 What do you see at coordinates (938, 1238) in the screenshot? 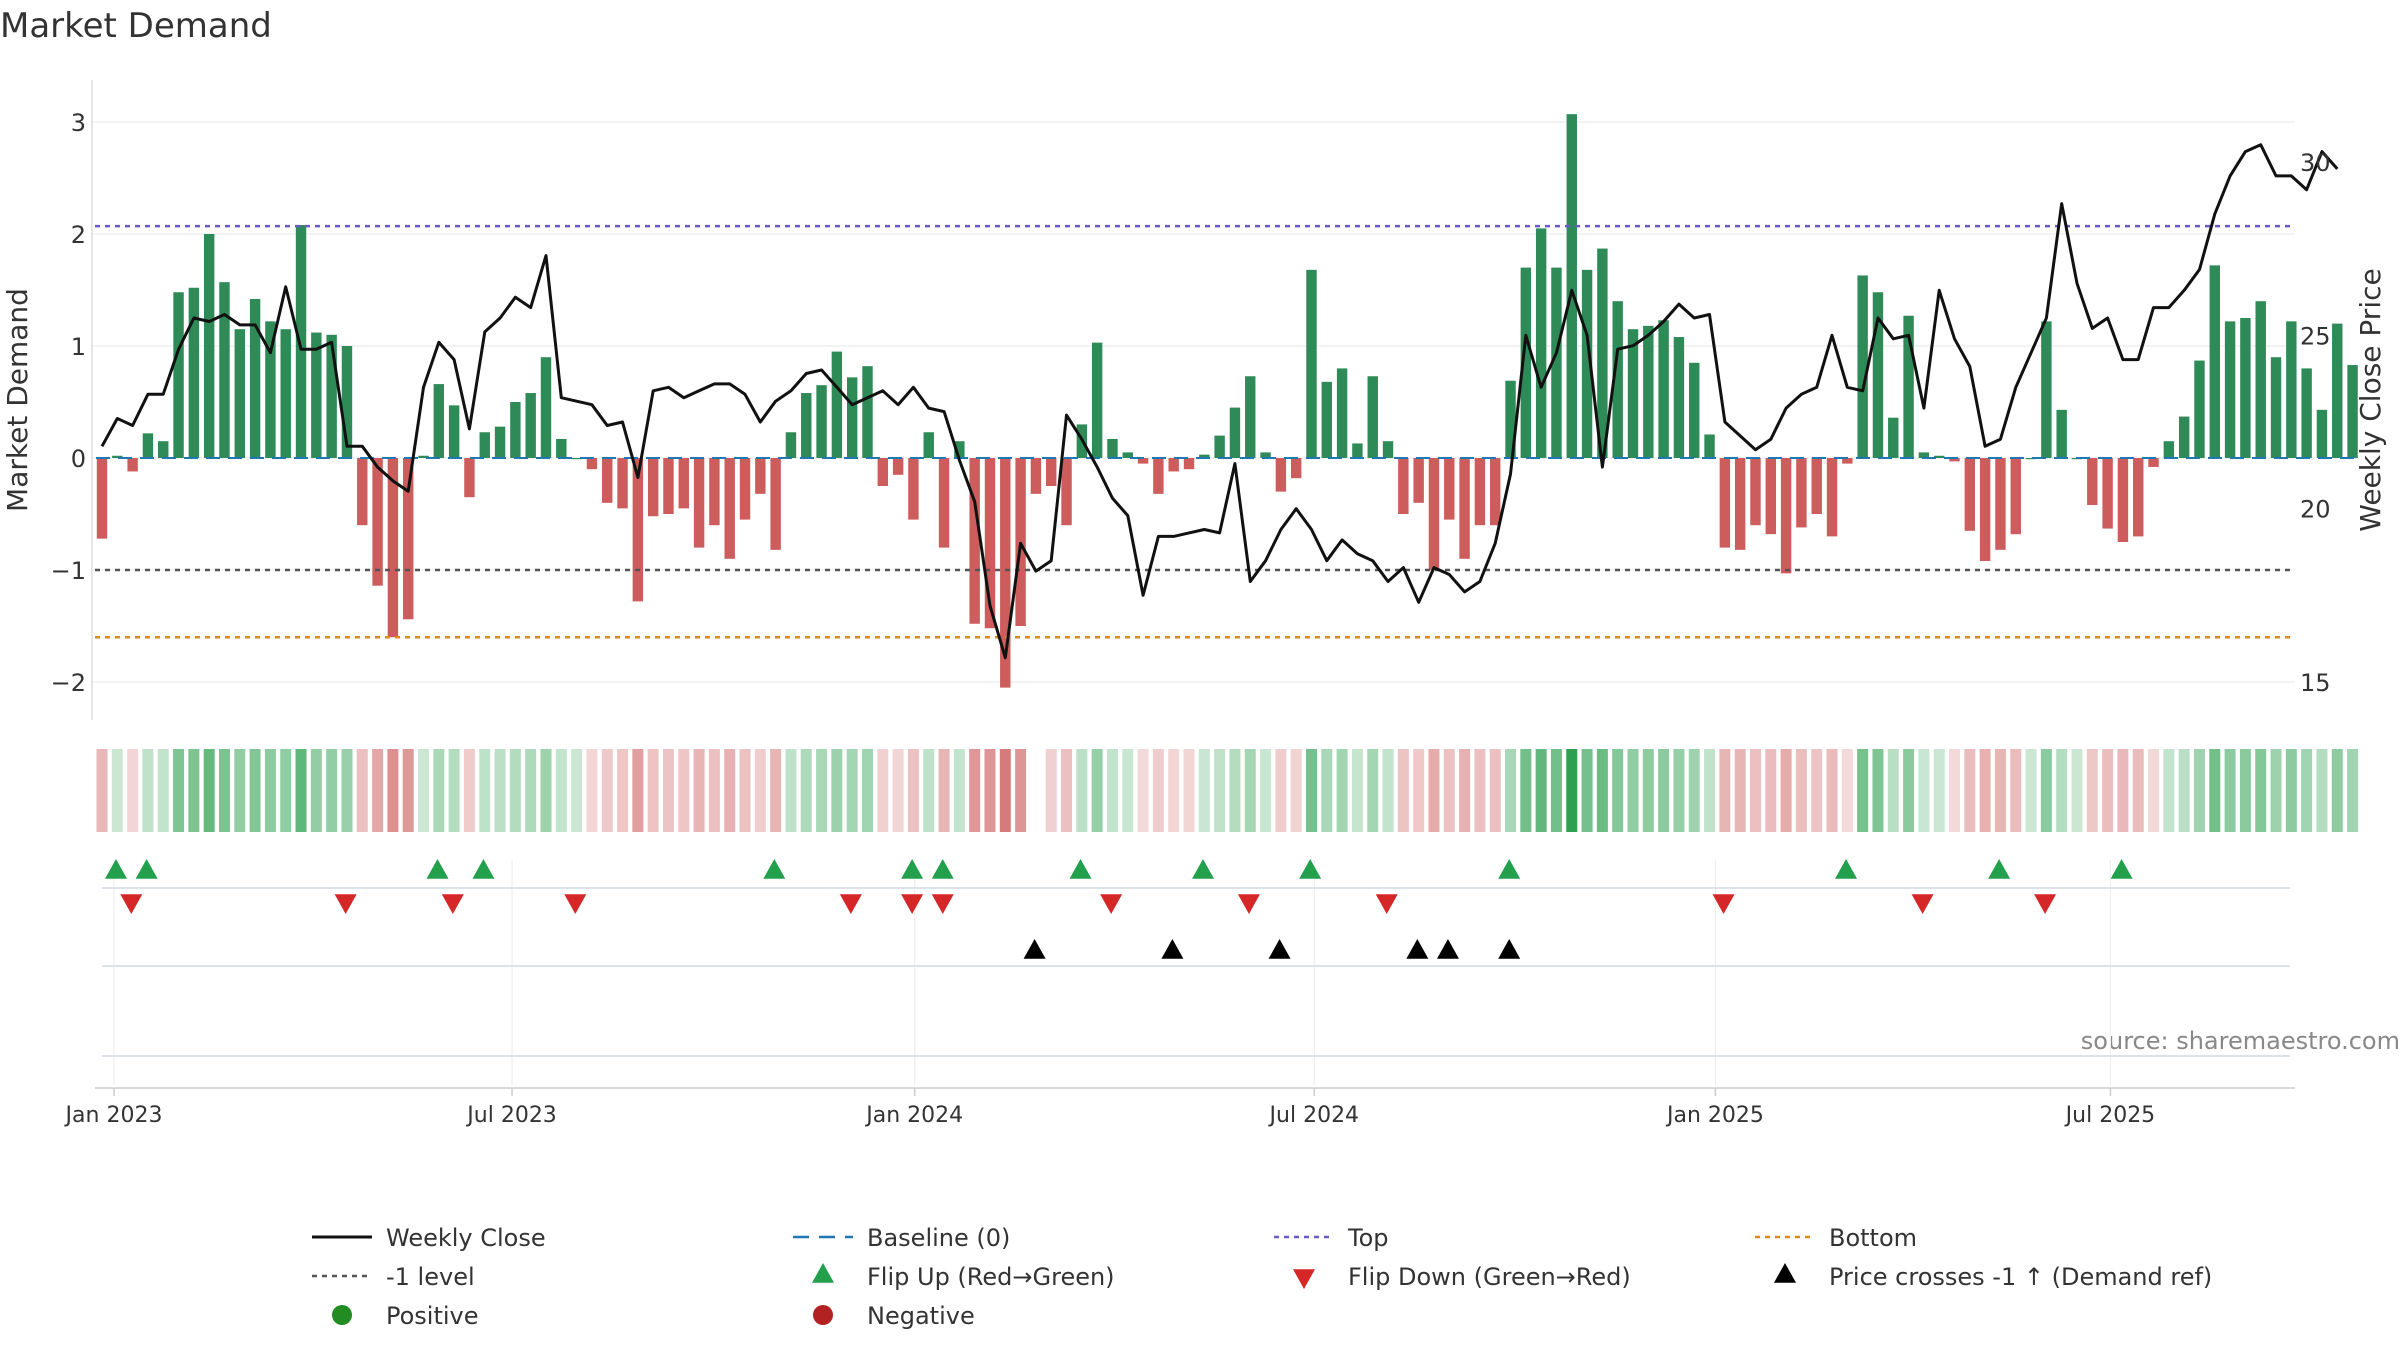
I see `legend-label: Baseline (0)` at bounding box center [938, 1238].